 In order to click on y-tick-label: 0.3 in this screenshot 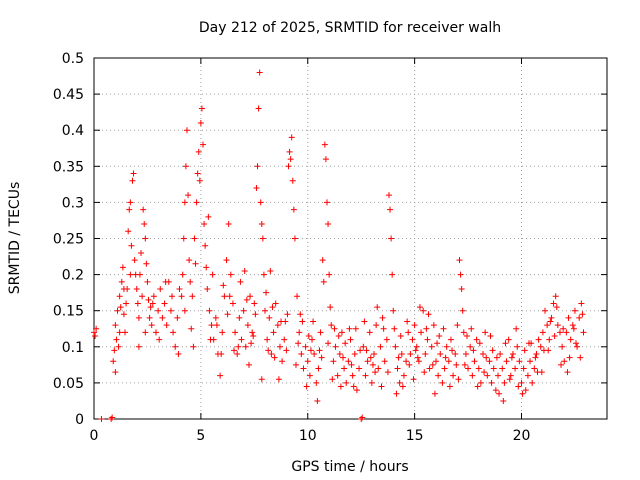, I will do `click(73, 203)`.